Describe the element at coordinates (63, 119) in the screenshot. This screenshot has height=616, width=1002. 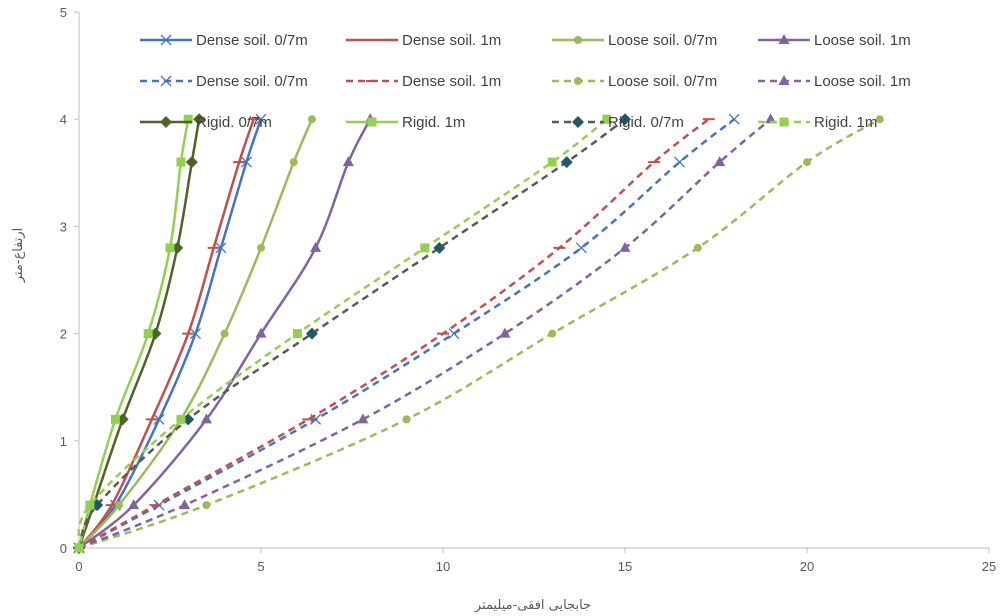
I see `y-tick-label: 4` at that location.